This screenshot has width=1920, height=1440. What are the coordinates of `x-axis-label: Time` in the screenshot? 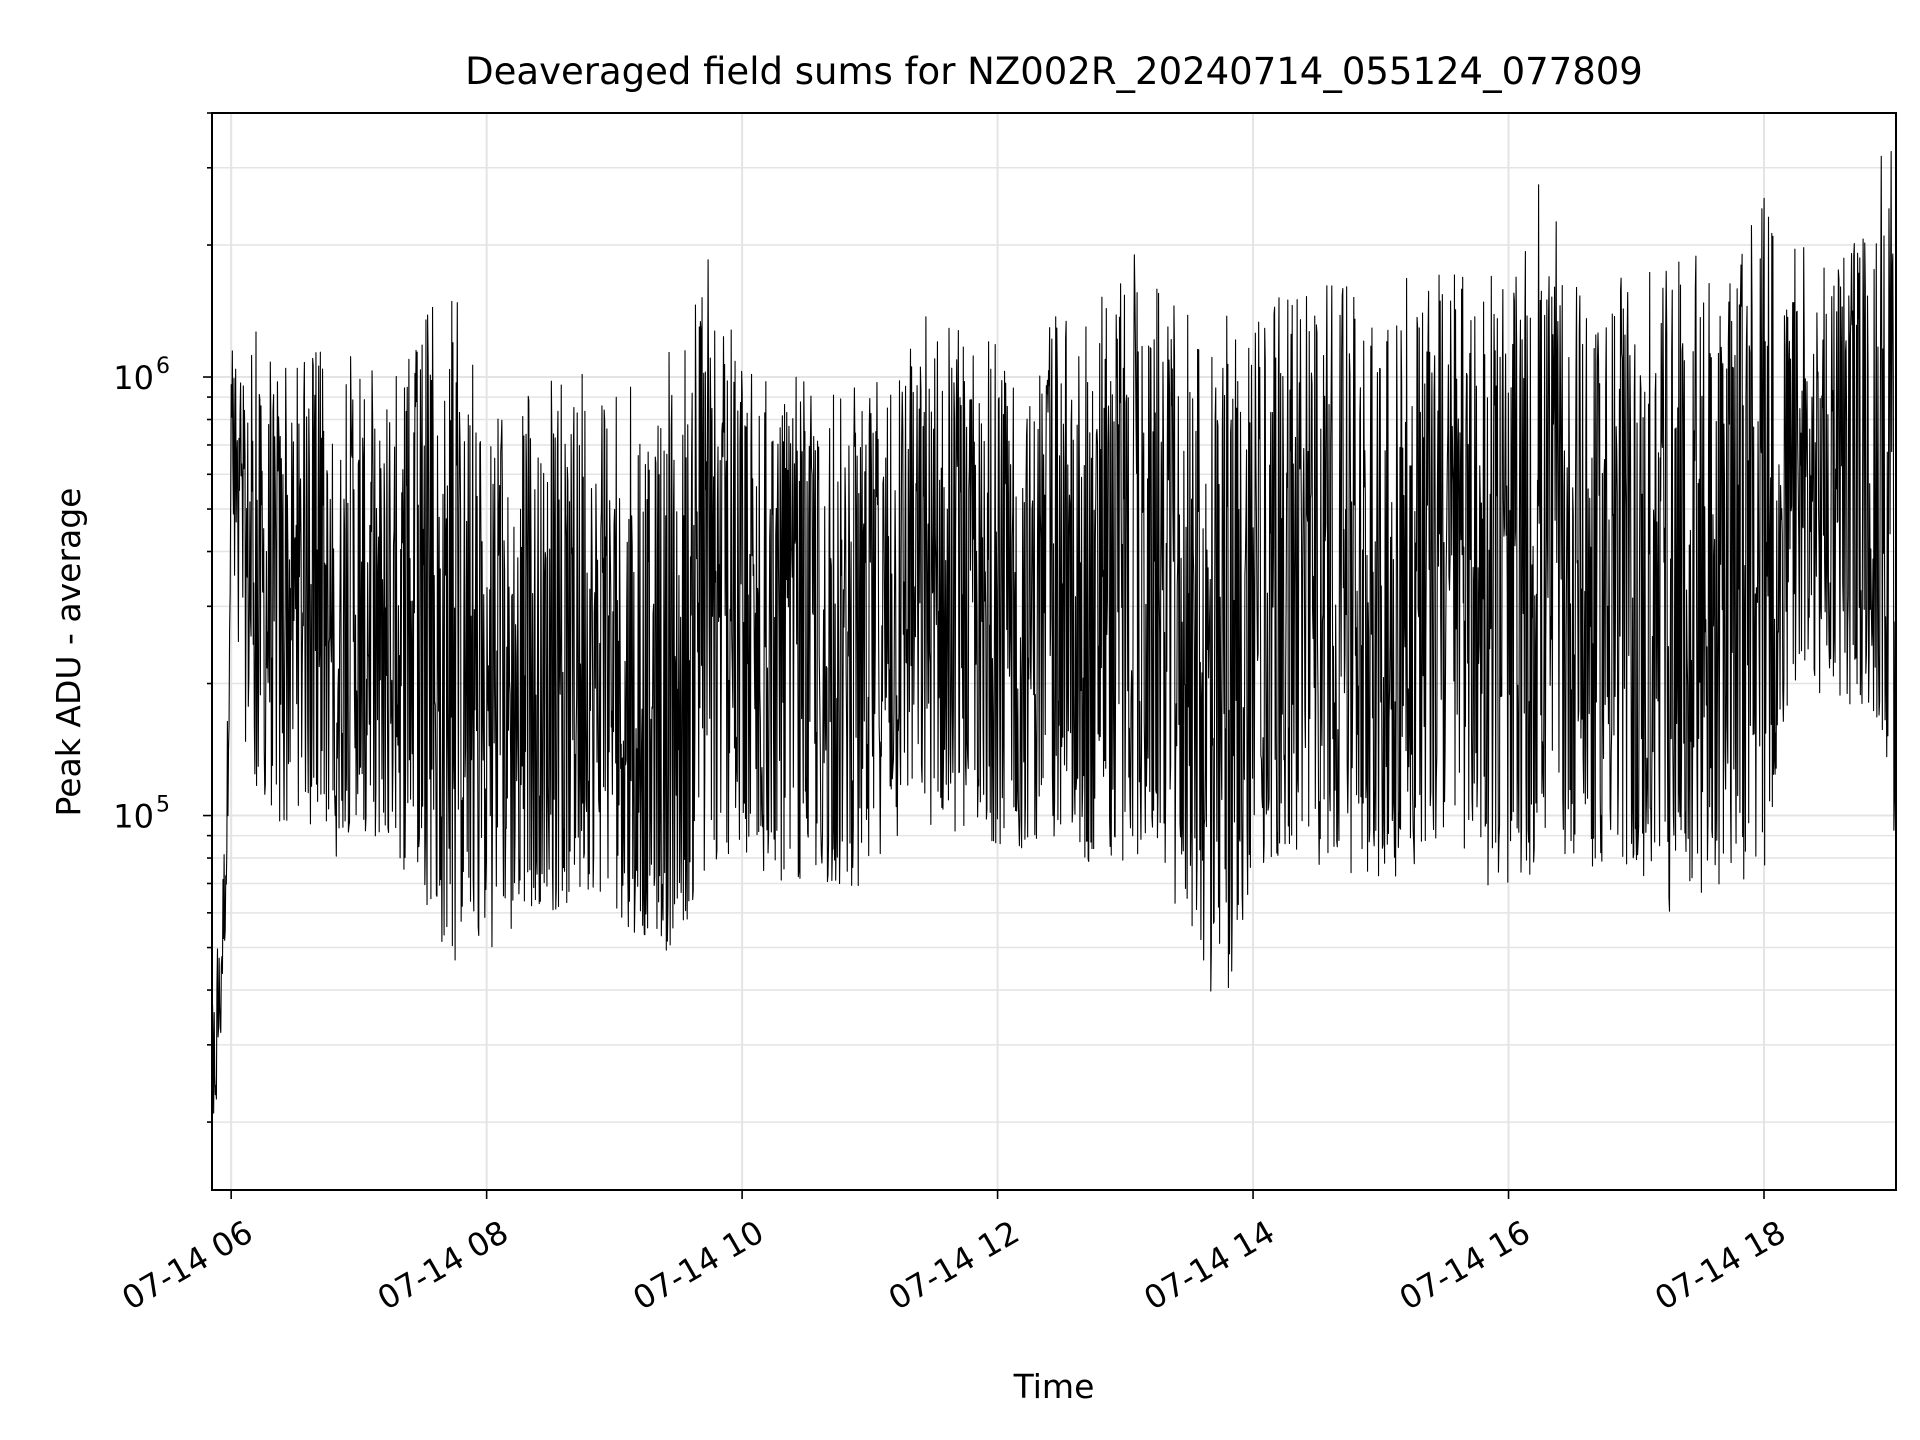 It's located at (1054, 1386).